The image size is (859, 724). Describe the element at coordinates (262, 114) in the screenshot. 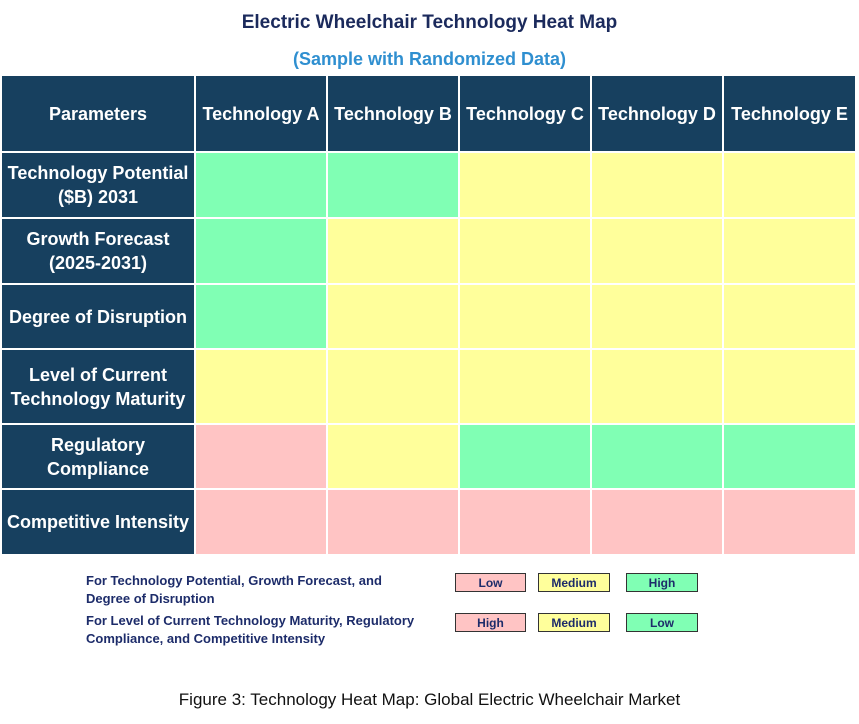

I see `header-cell: Technology A` at that location.